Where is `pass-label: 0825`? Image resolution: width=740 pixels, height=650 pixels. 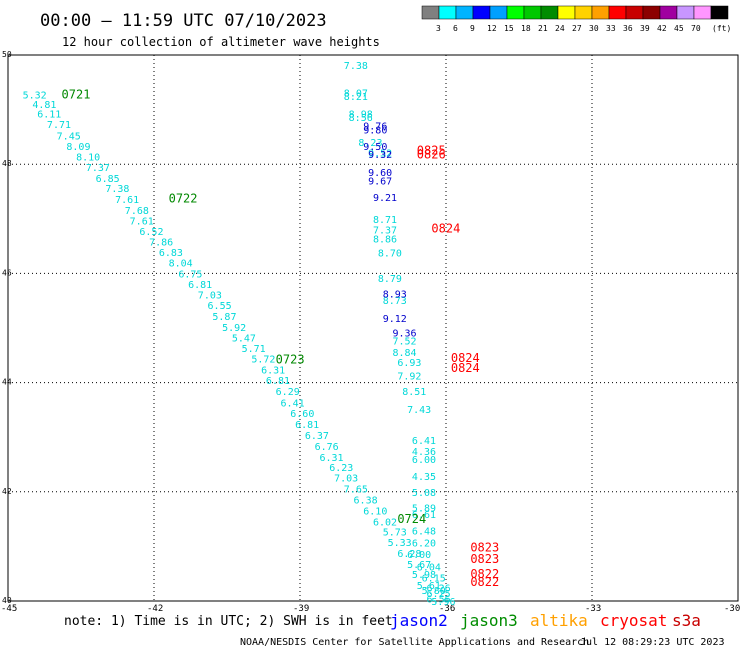 pass-label: 0825 is located at coordinates (431, 151).